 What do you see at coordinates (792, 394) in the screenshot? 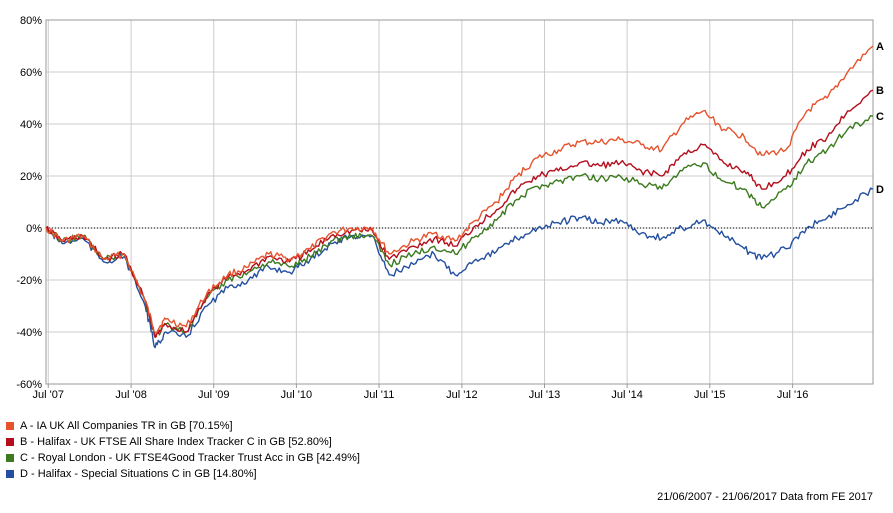
I see `x-tick-label: Jul '16` at bounding box center [792, 394].